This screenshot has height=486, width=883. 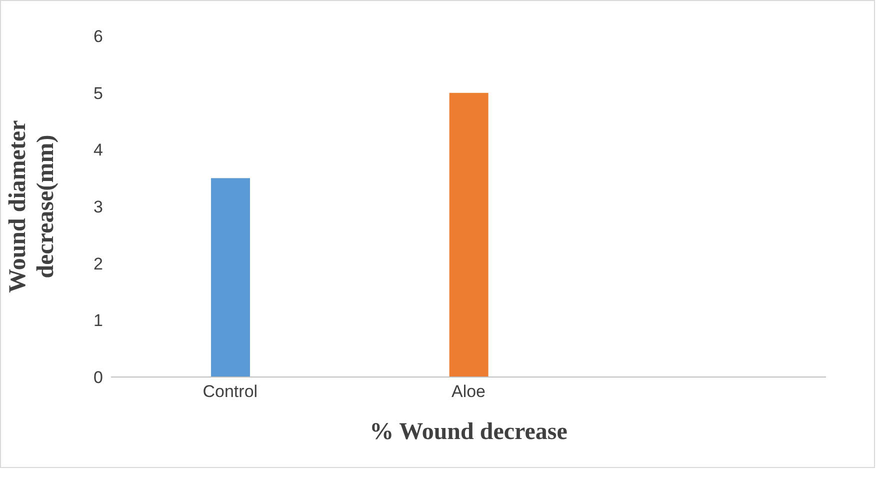 What do you see at coordinates (98, 207) in the screenshot?
I see `y-tick-label: 3` at bounding box center [98, 207].